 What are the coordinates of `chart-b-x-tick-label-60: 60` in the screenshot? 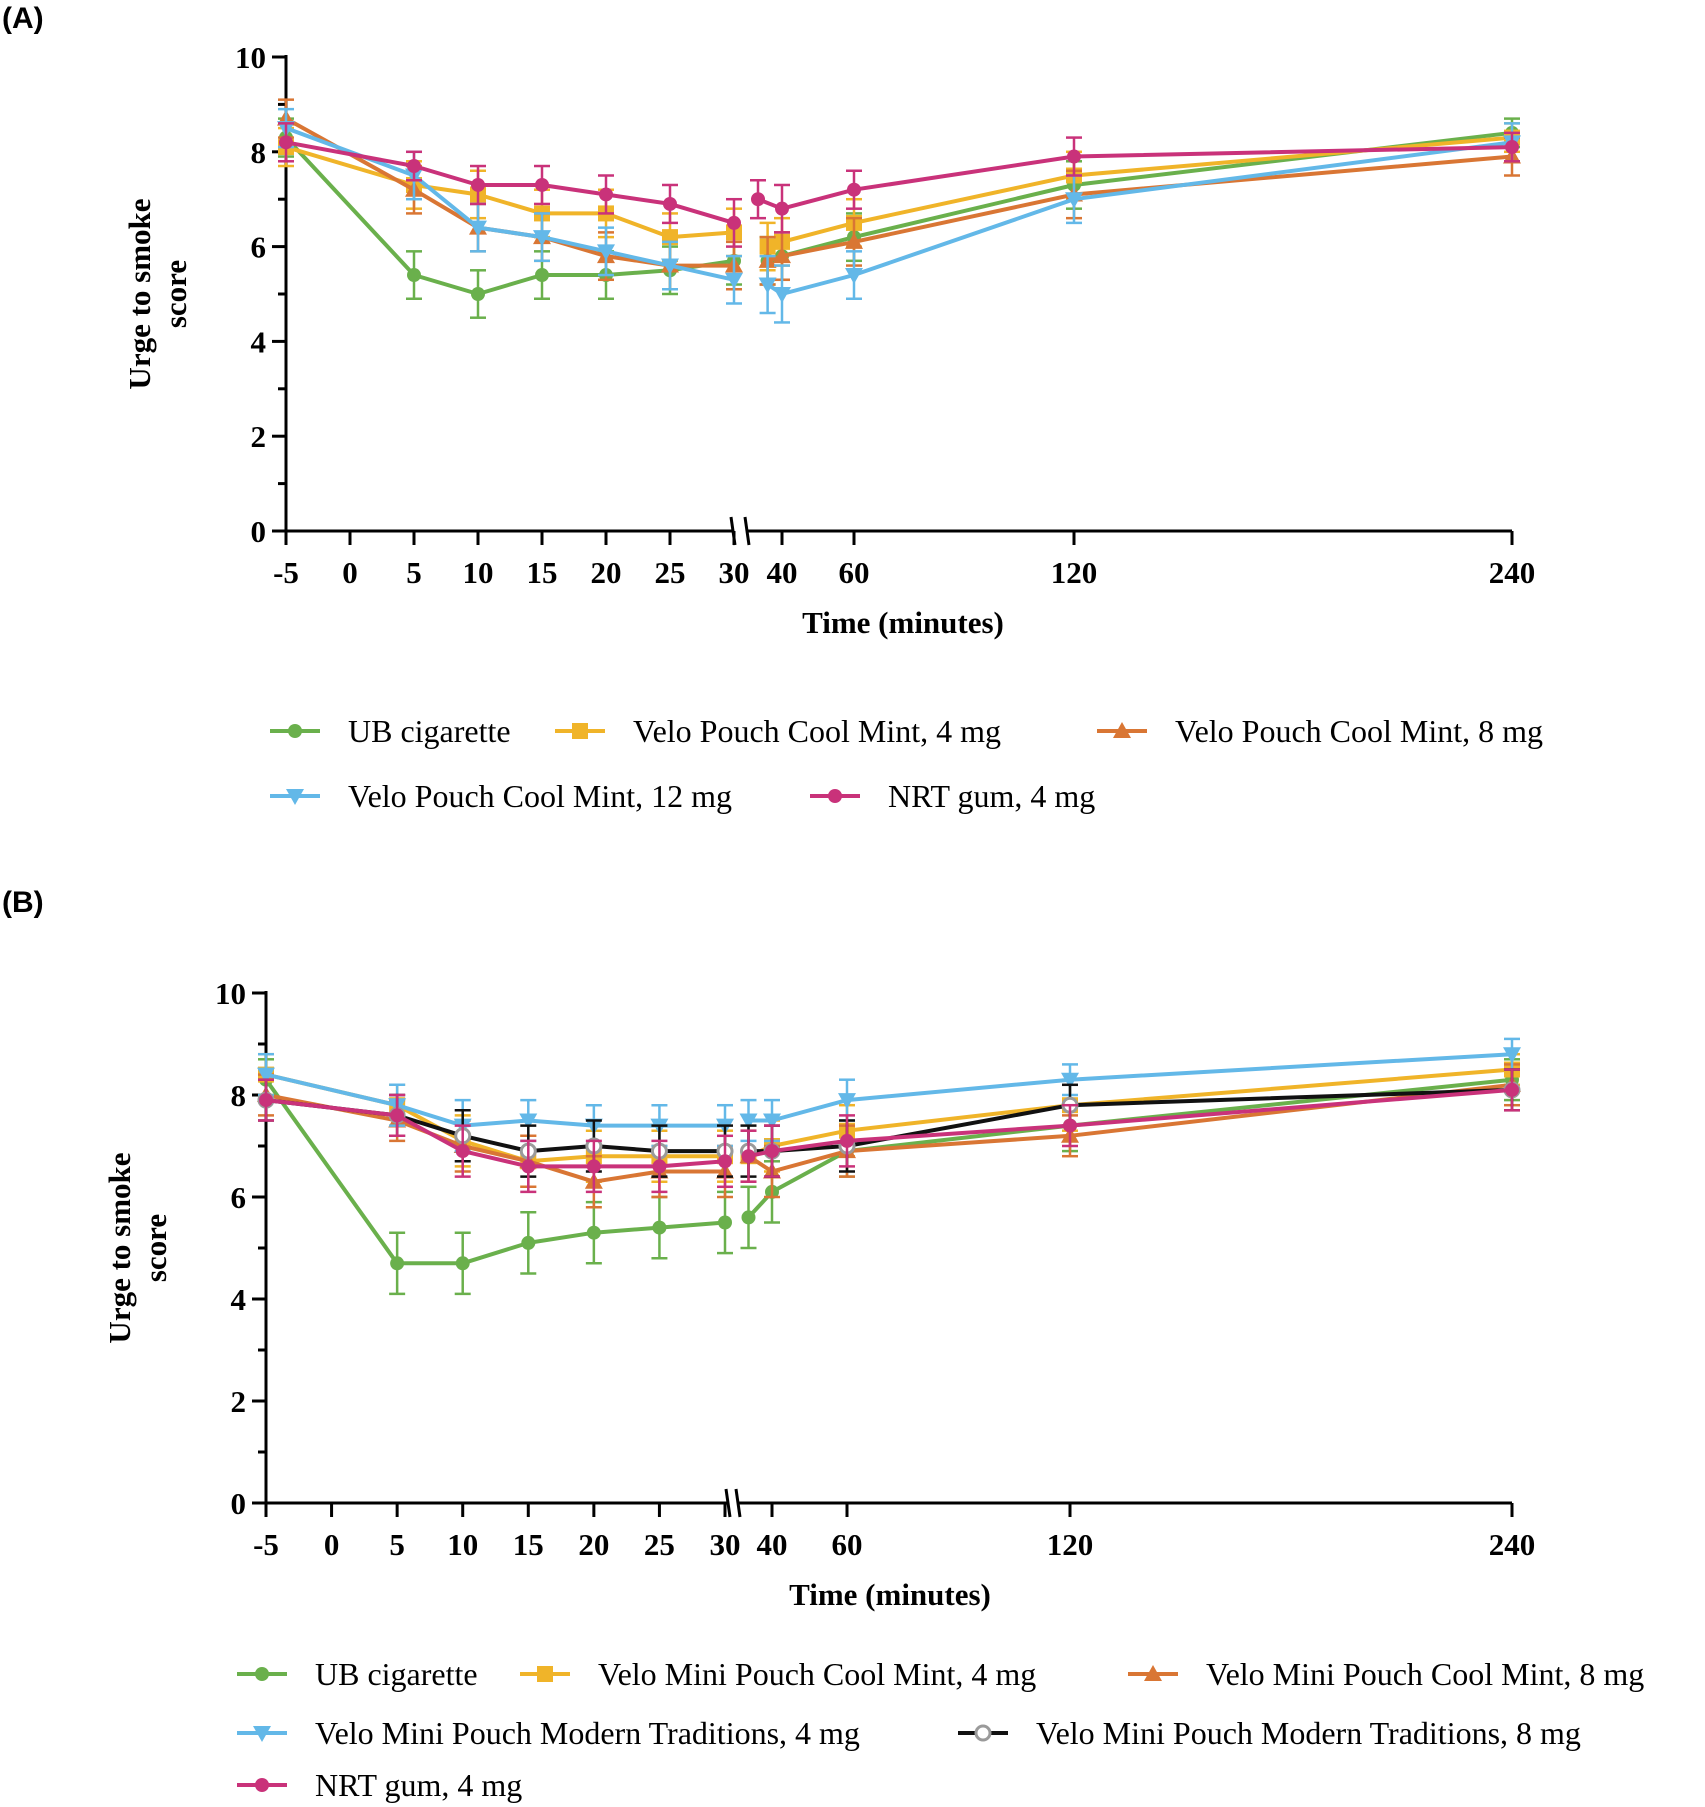 It's located at (847, 1544).